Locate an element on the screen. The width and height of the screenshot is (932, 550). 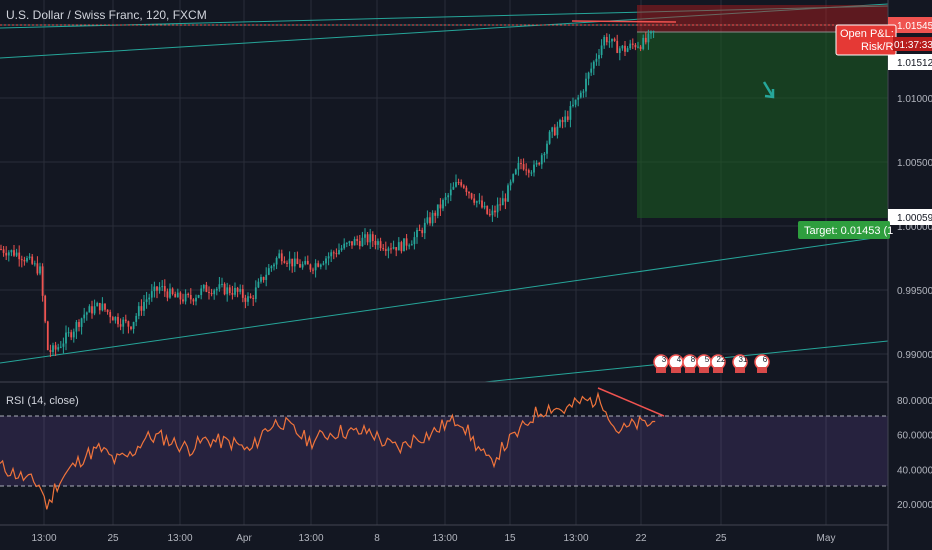
resistance-drawn-line is located at coordinates (624, 21).